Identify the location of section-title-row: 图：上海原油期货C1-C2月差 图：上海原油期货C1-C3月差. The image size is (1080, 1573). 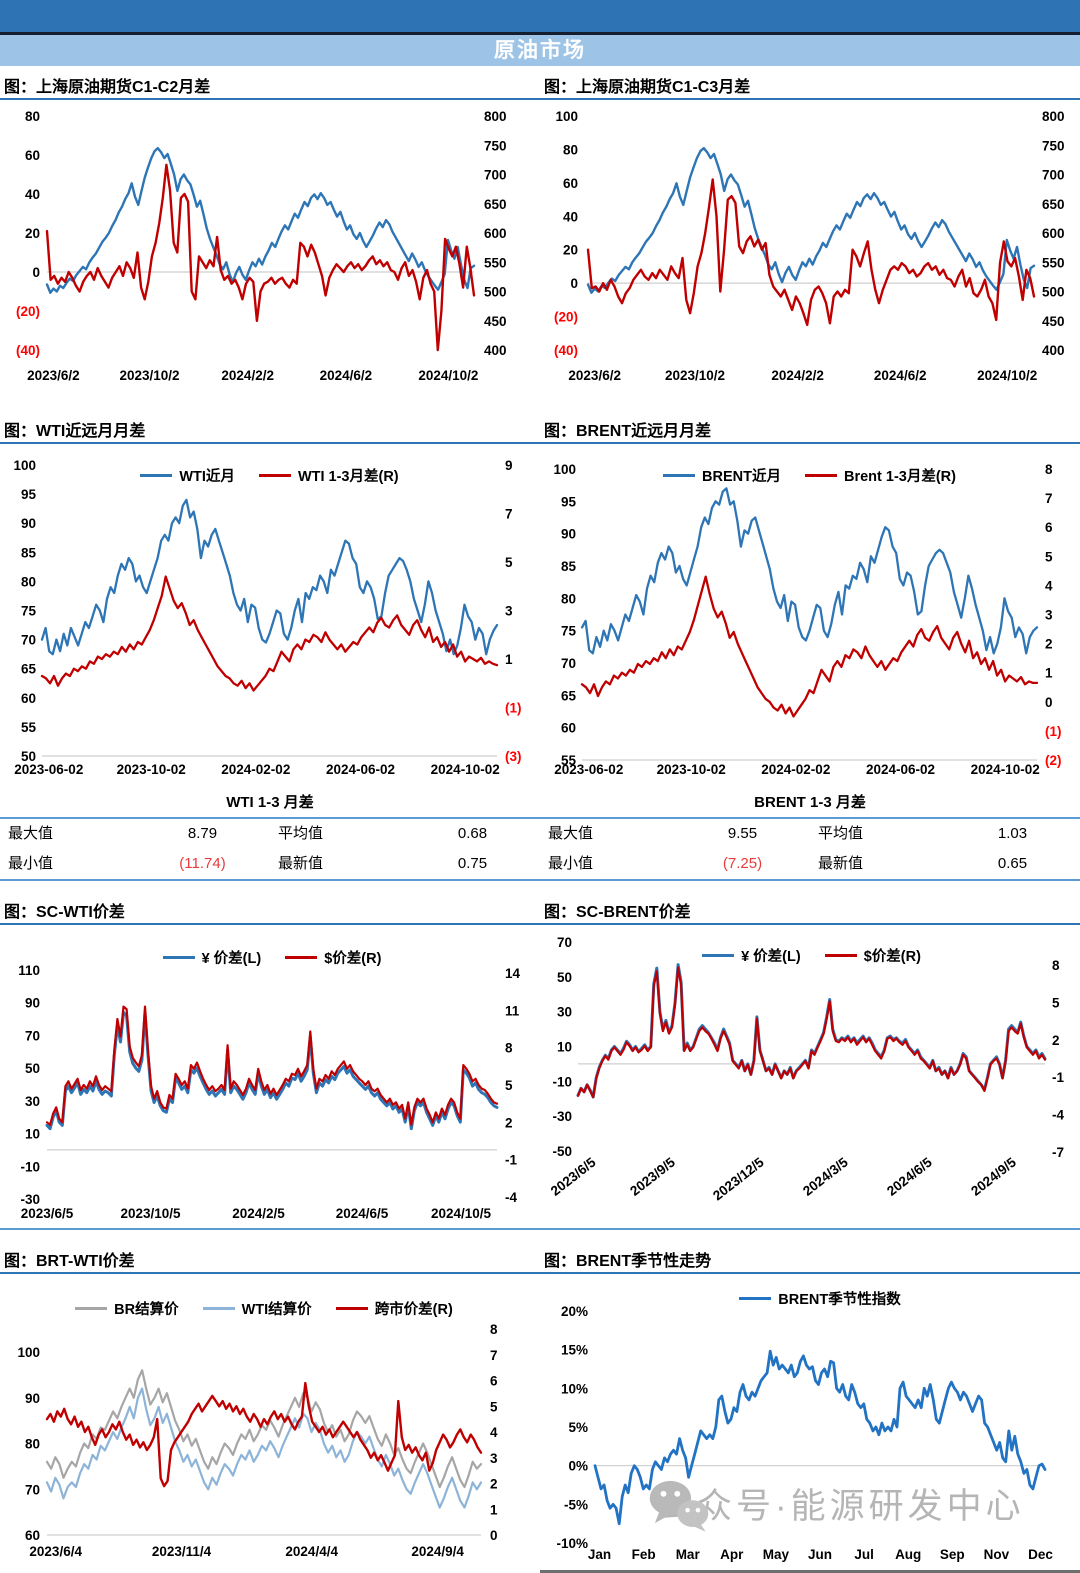
(540, 85).